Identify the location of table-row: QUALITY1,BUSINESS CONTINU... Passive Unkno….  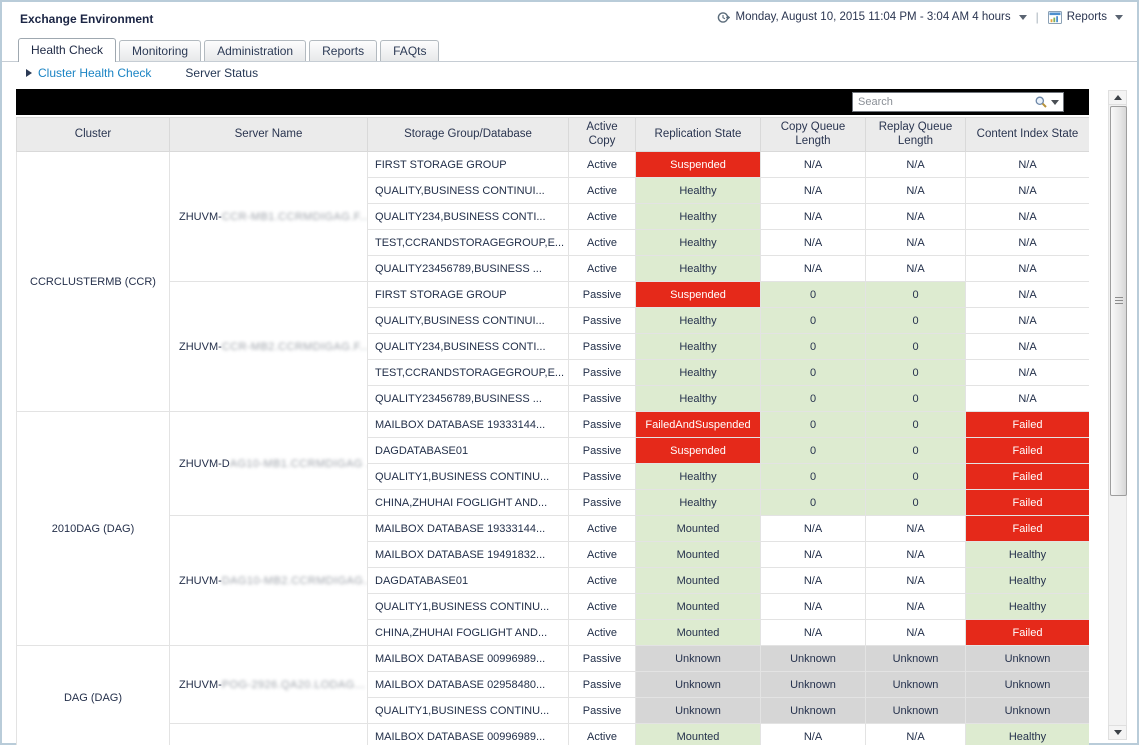
(553, 710).